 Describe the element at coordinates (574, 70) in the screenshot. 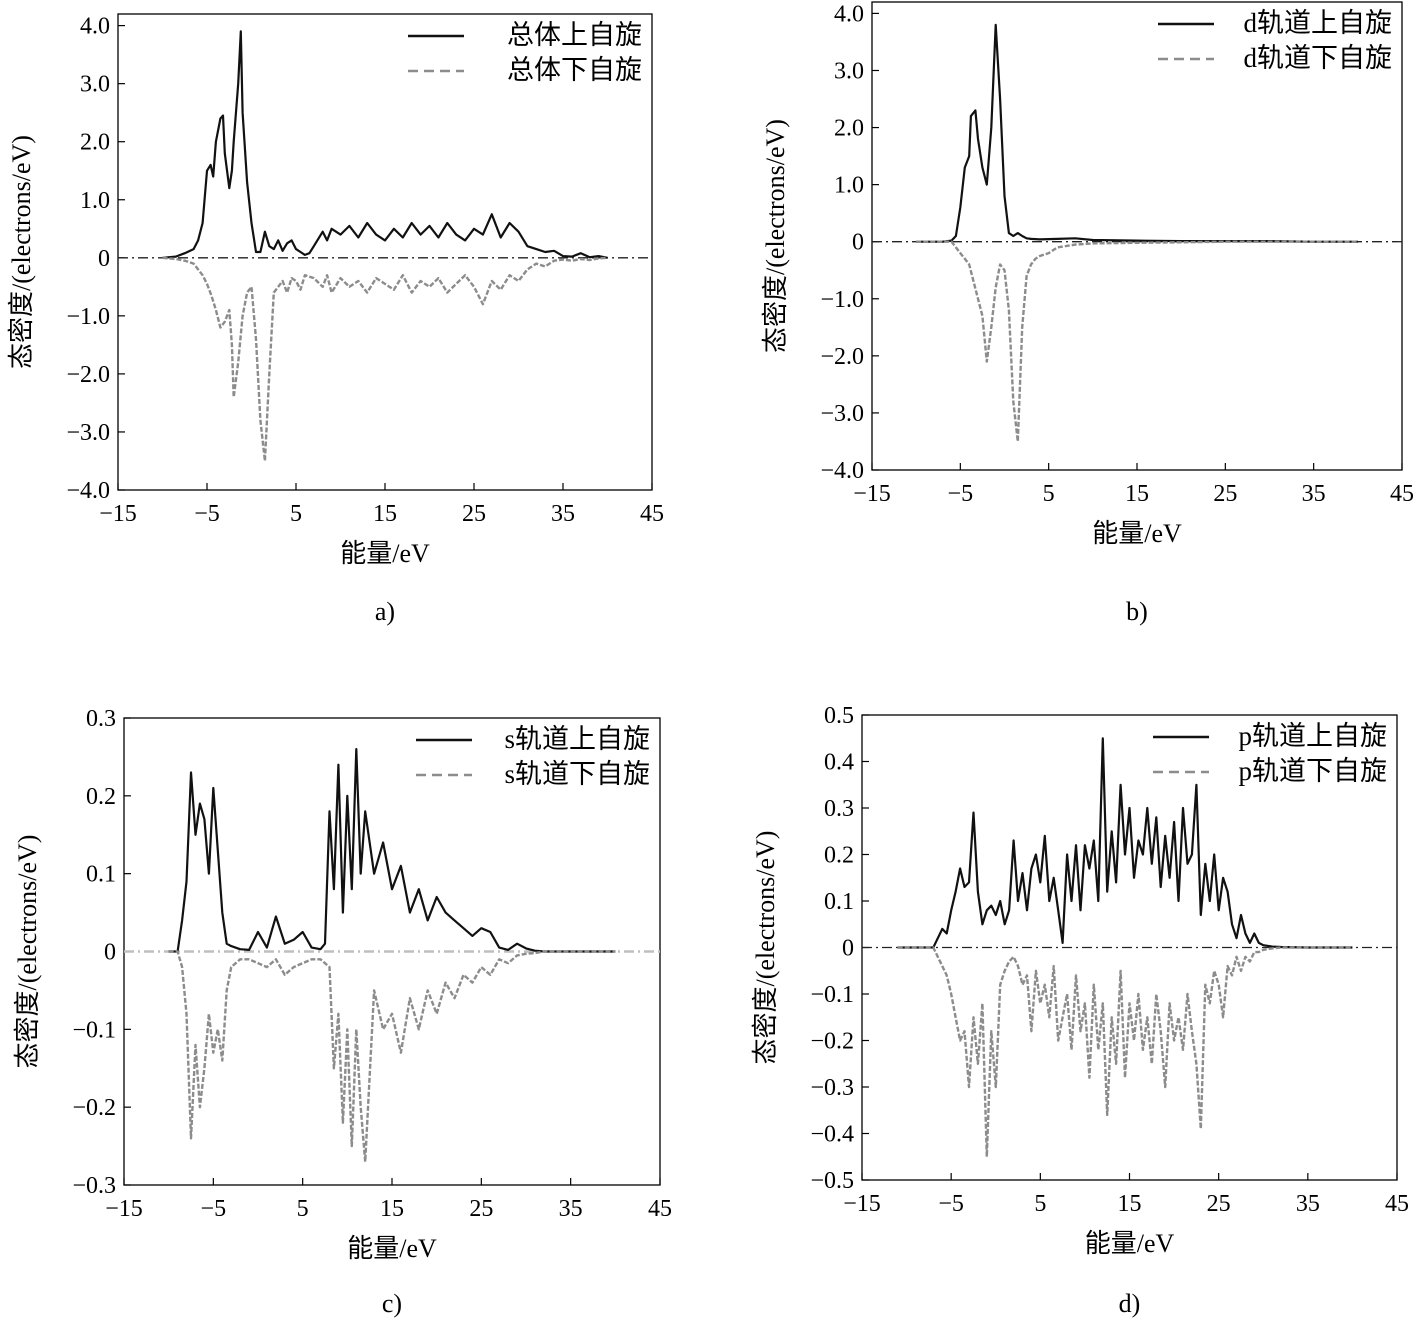

I see `legend-label-down: 总体下自旋` at that location.